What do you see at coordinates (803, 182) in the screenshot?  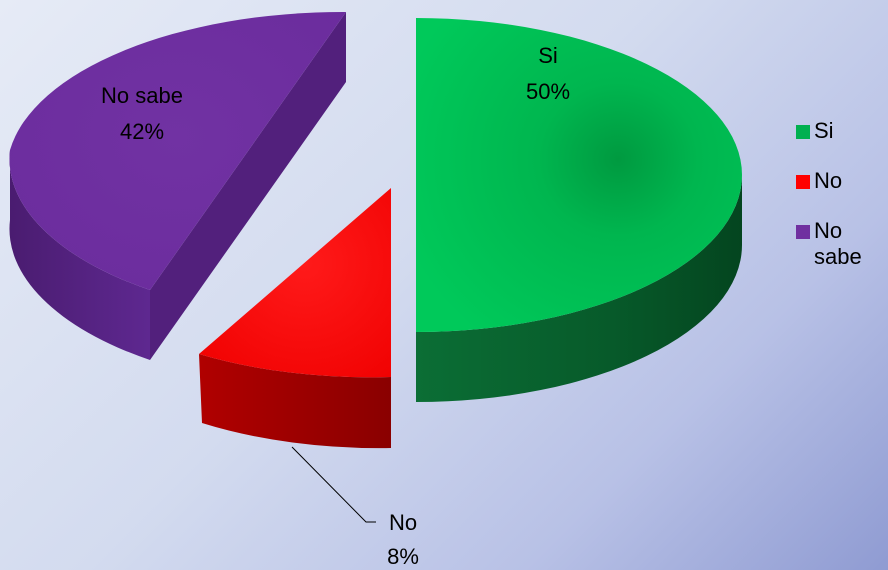 I see `legend-swatch-no` at bounding box center [803, 182].